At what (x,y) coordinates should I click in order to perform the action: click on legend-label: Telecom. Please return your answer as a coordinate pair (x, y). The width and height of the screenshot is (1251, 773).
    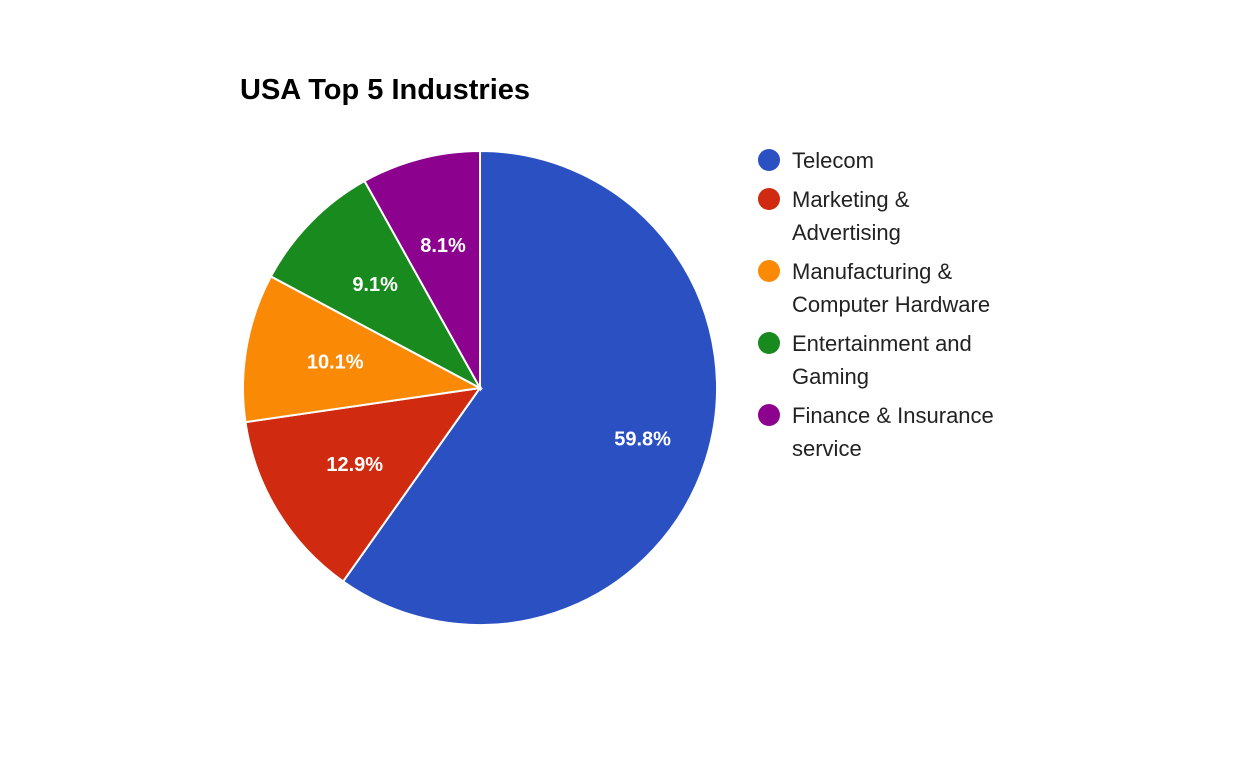
    Looking at the image, I should click on (833, 160).